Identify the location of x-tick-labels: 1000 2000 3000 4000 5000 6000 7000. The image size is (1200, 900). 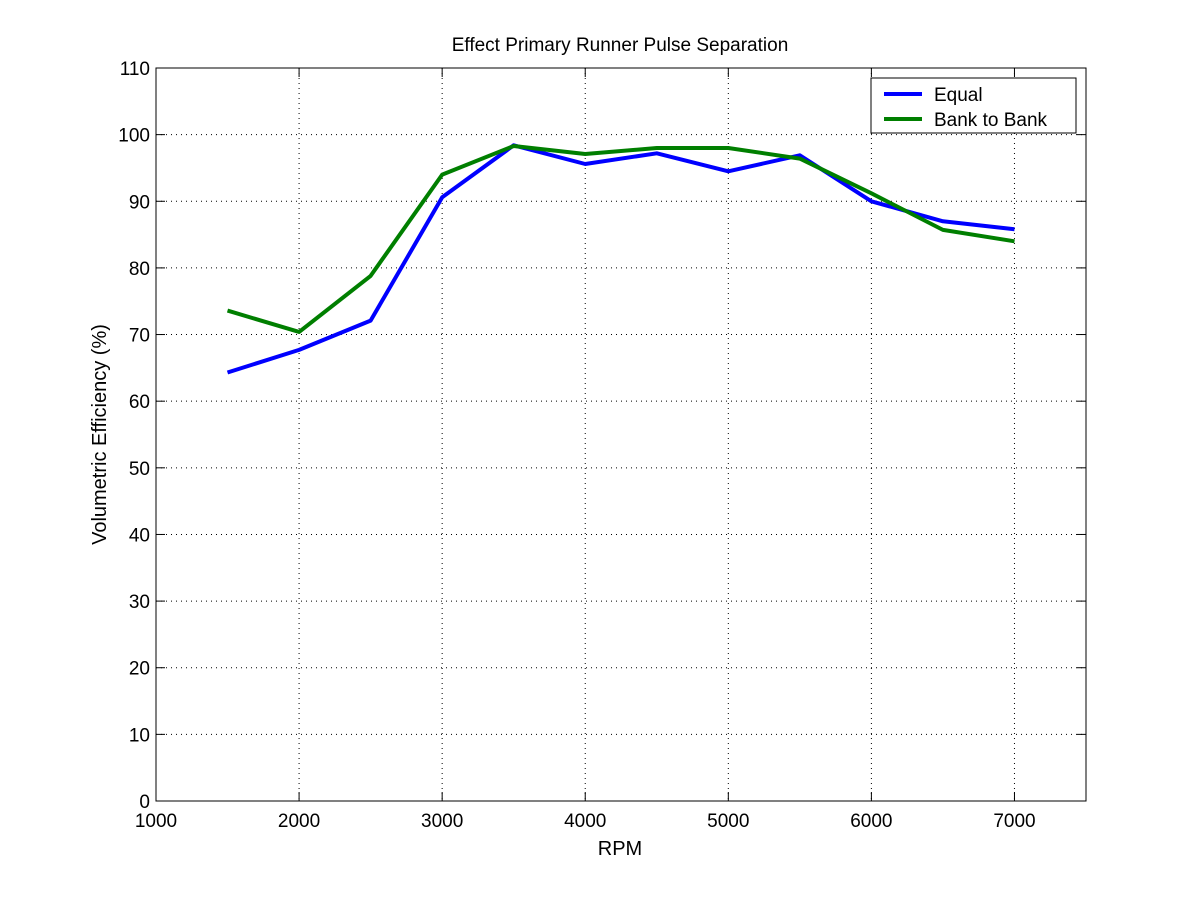
(585, 821).